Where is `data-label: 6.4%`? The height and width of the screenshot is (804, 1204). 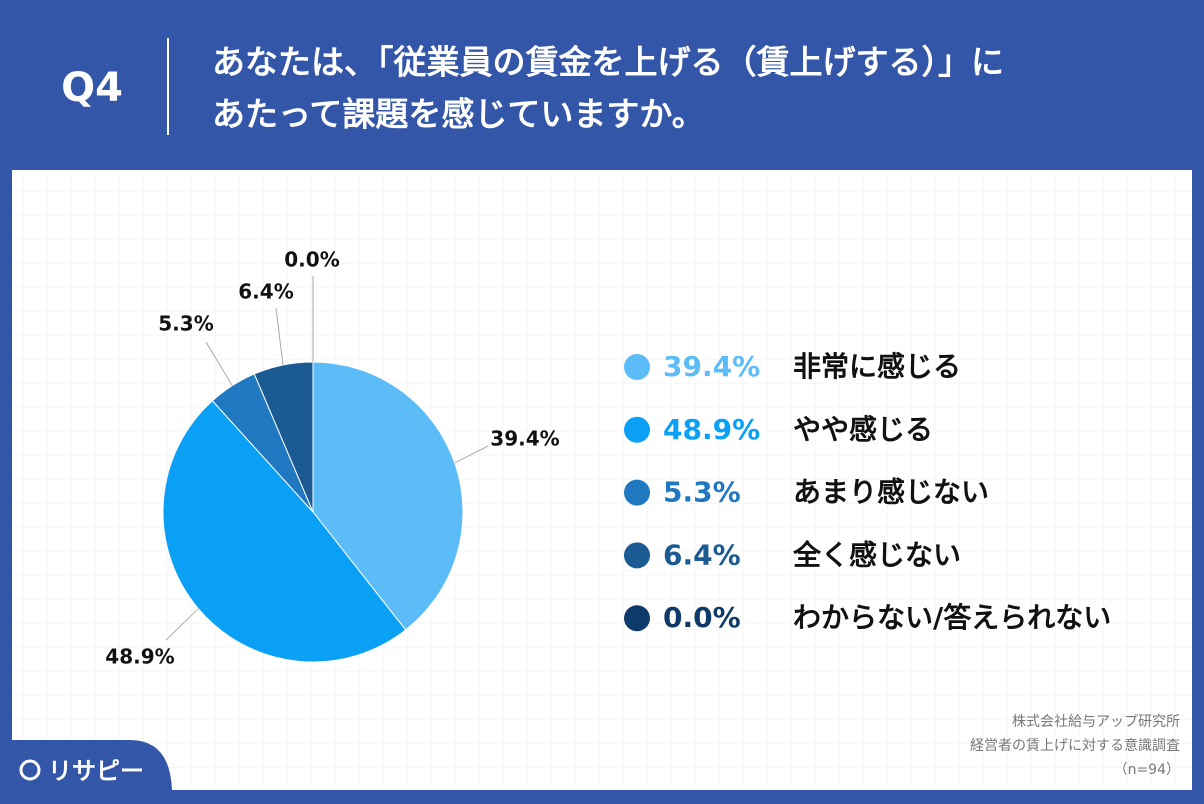 data-label: 6.4% is located at coordinates (265, 292).